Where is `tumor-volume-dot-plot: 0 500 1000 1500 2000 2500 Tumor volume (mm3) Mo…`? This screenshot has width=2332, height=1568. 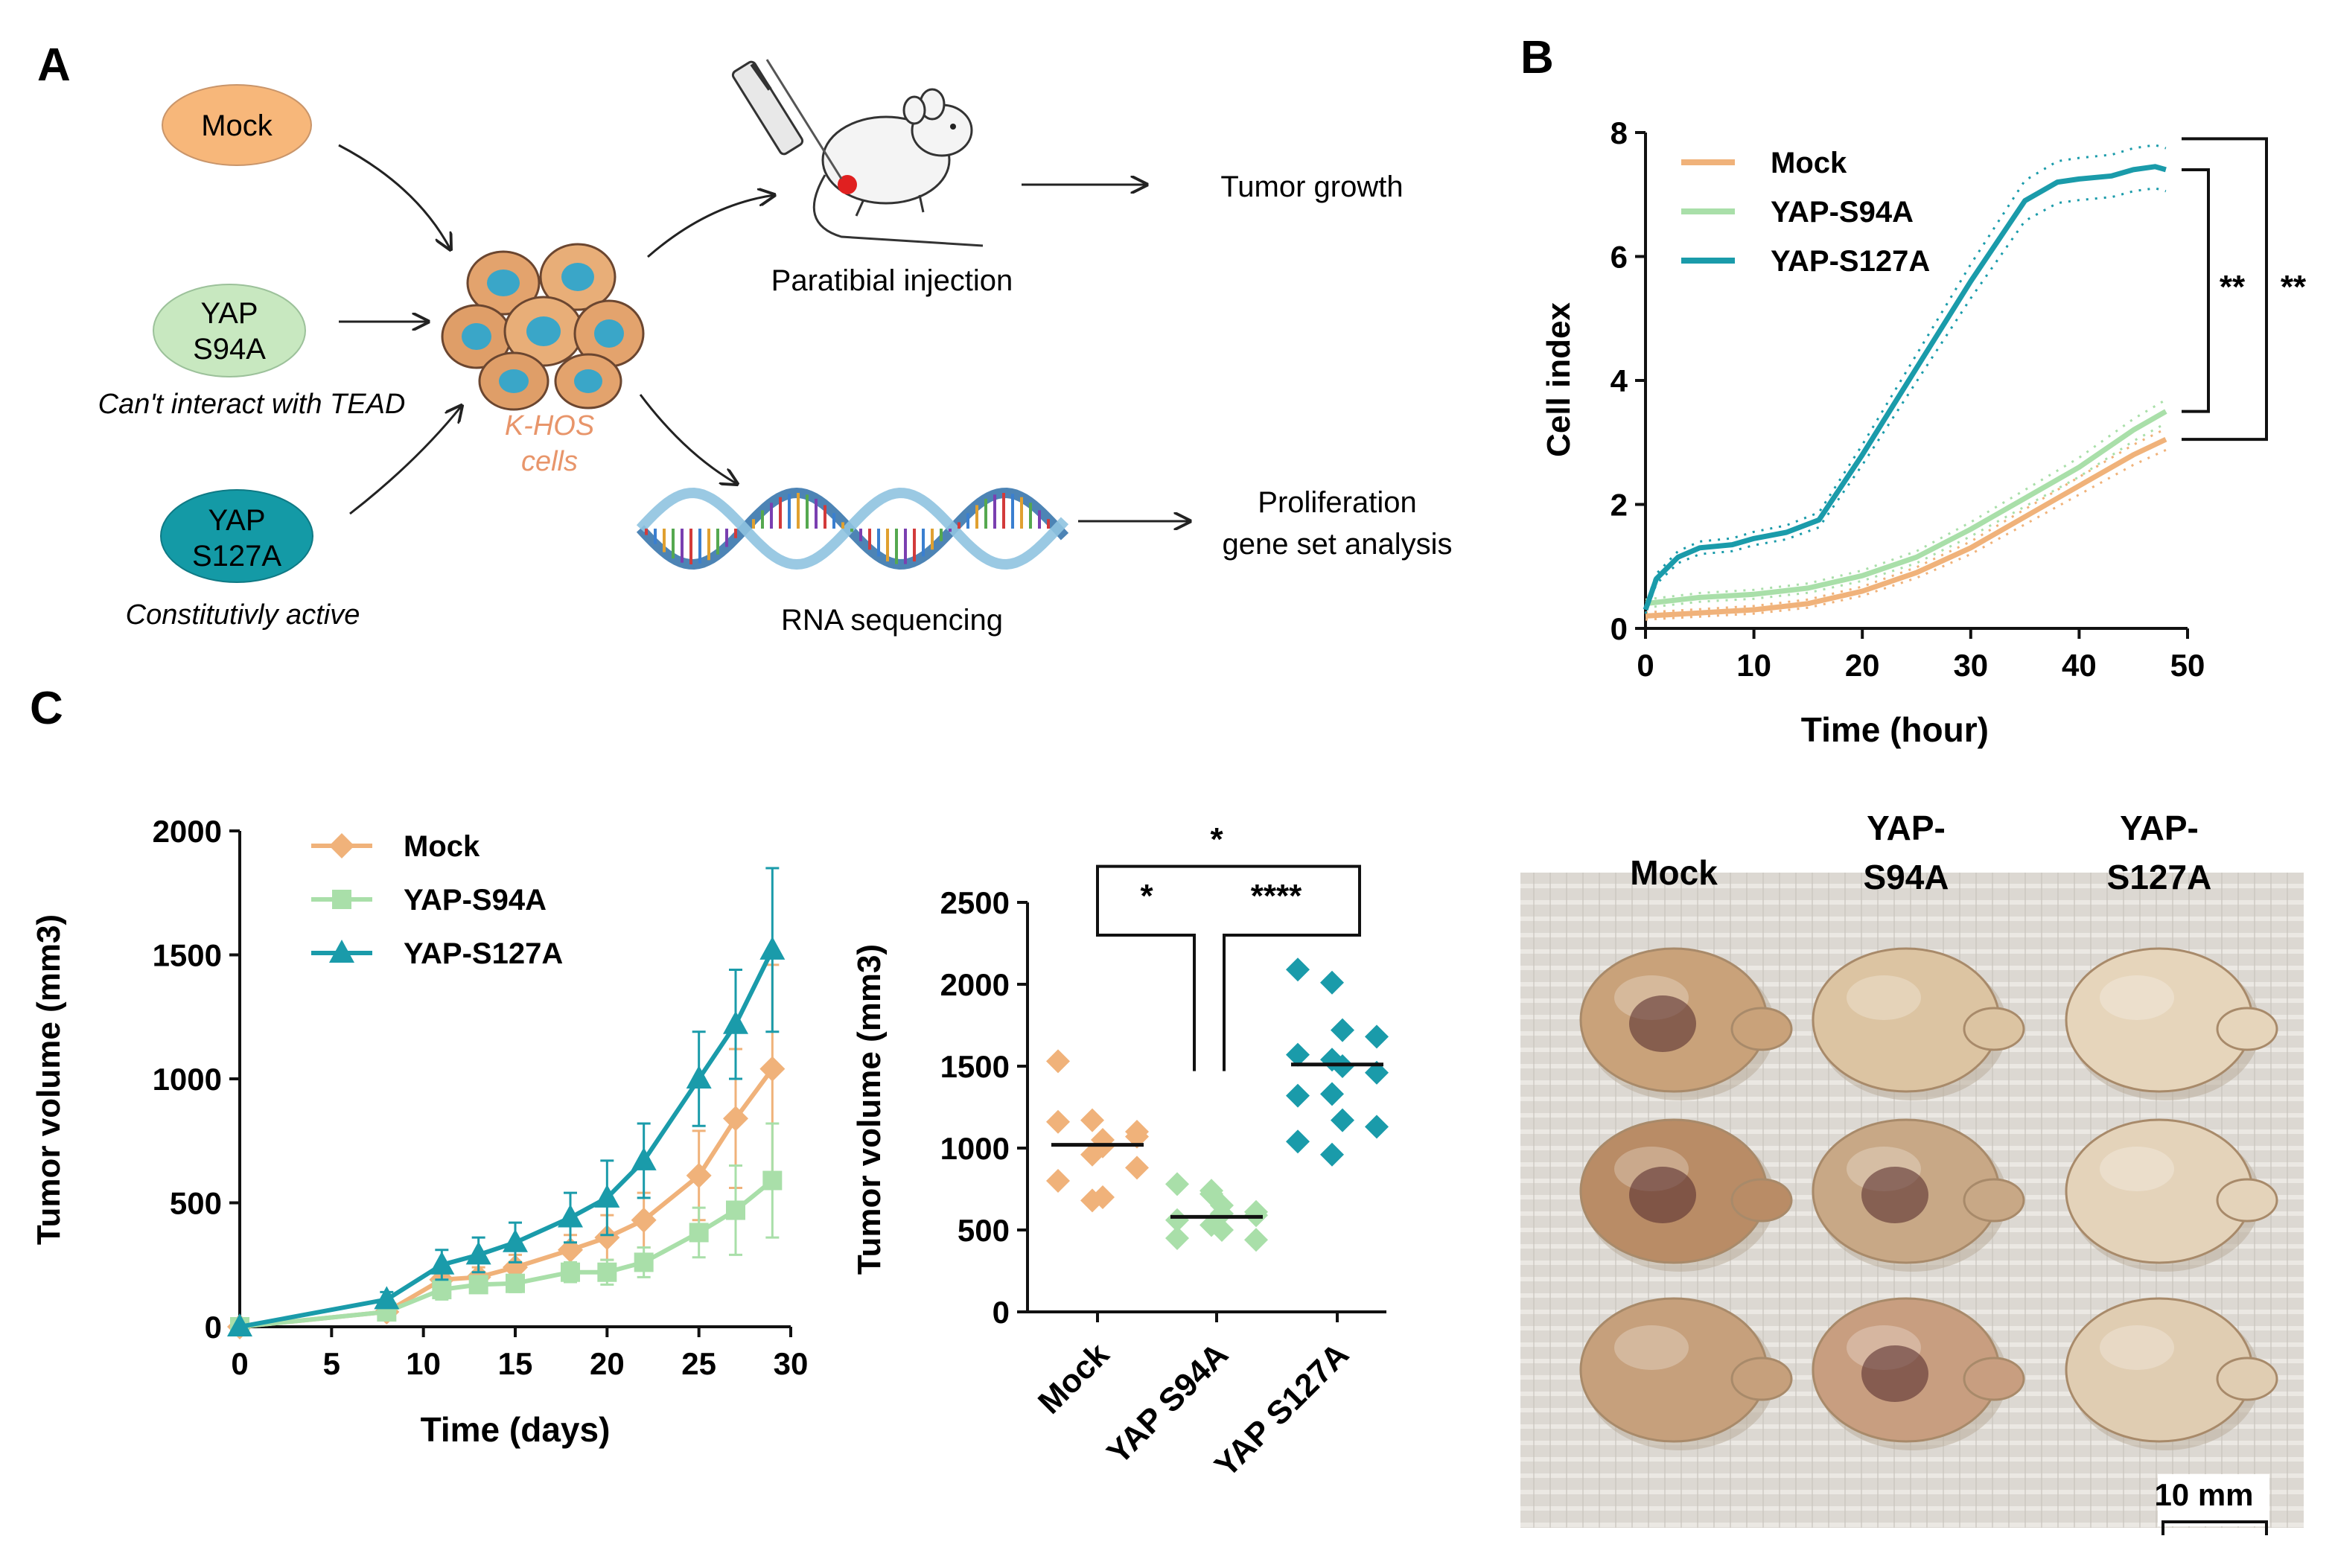 tumor-volume-dot-plot: 0 500 1000 1500 2000 2500 Tumor volume (mm3) Mo… is located at coordinates (1120, 1152).